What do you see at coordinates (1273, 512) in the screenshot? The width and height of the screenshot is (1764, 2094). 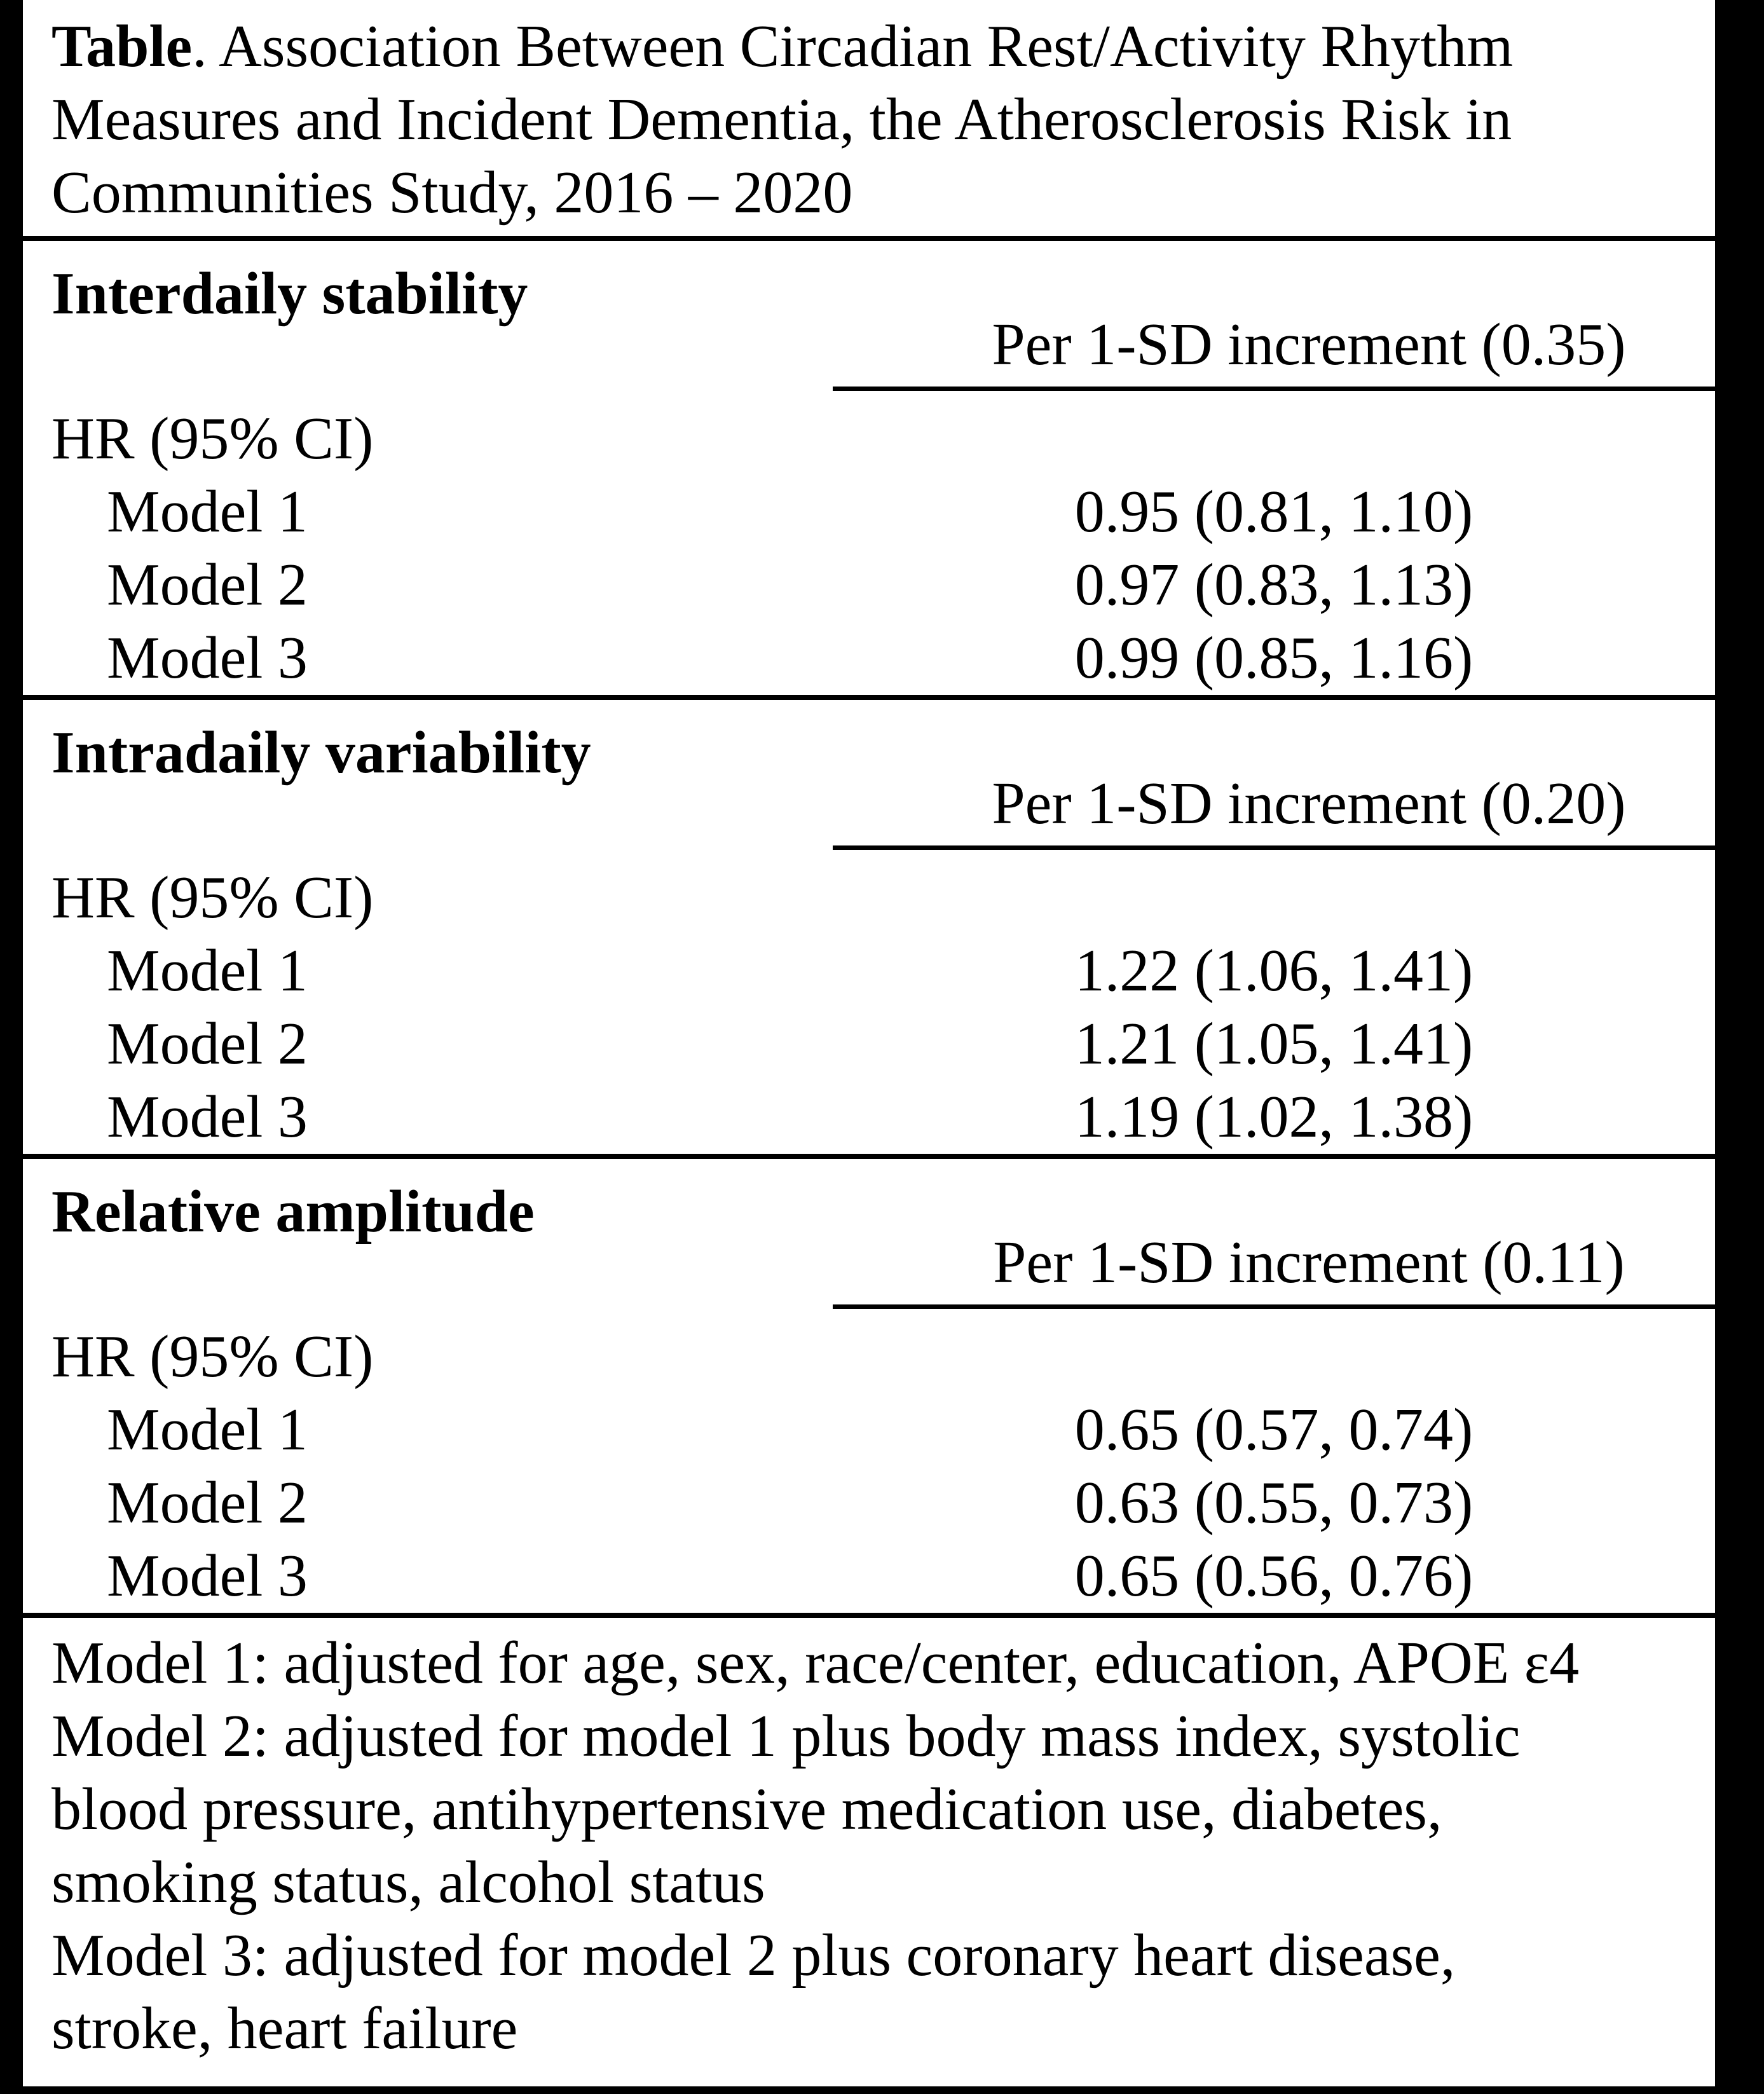 I see `model-value: 0.95 (0.81, 1.10)` at bounding box center [1273, 512].